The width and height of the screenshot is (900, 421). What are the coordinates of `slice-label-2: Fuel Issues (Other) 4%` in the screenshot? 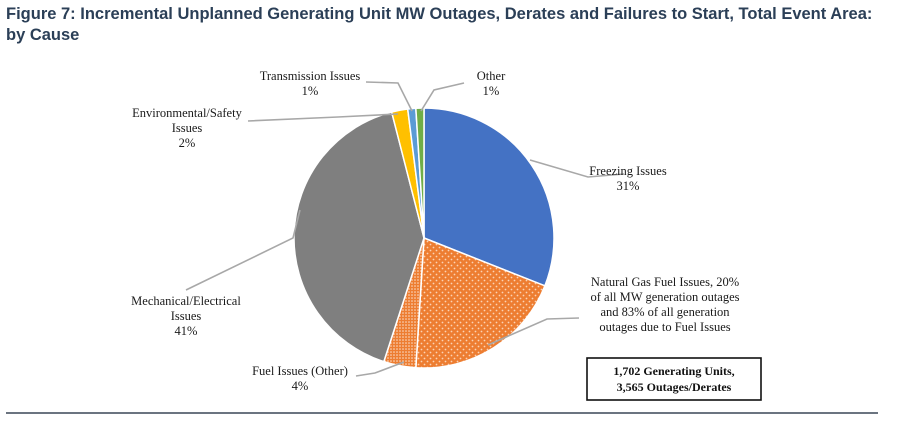 It's located at (300, 378).